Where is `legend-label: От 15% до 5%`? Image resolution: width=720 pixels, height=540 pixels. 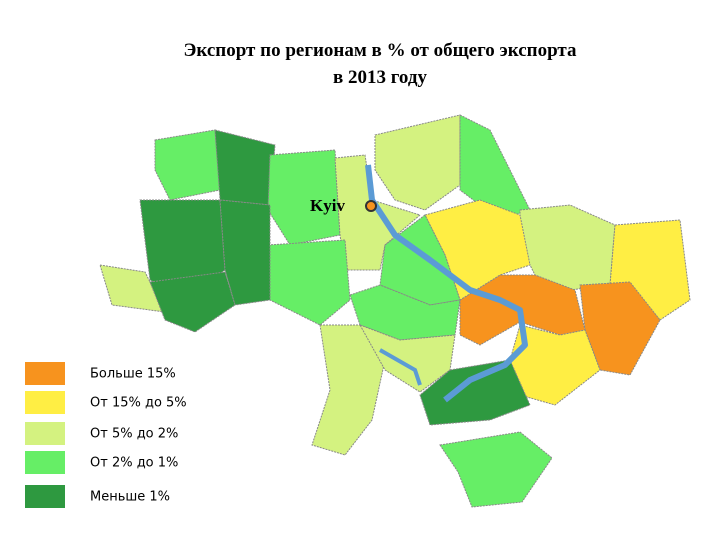 legend-label: От 15% до 5% is located at coordinates (138, 403).